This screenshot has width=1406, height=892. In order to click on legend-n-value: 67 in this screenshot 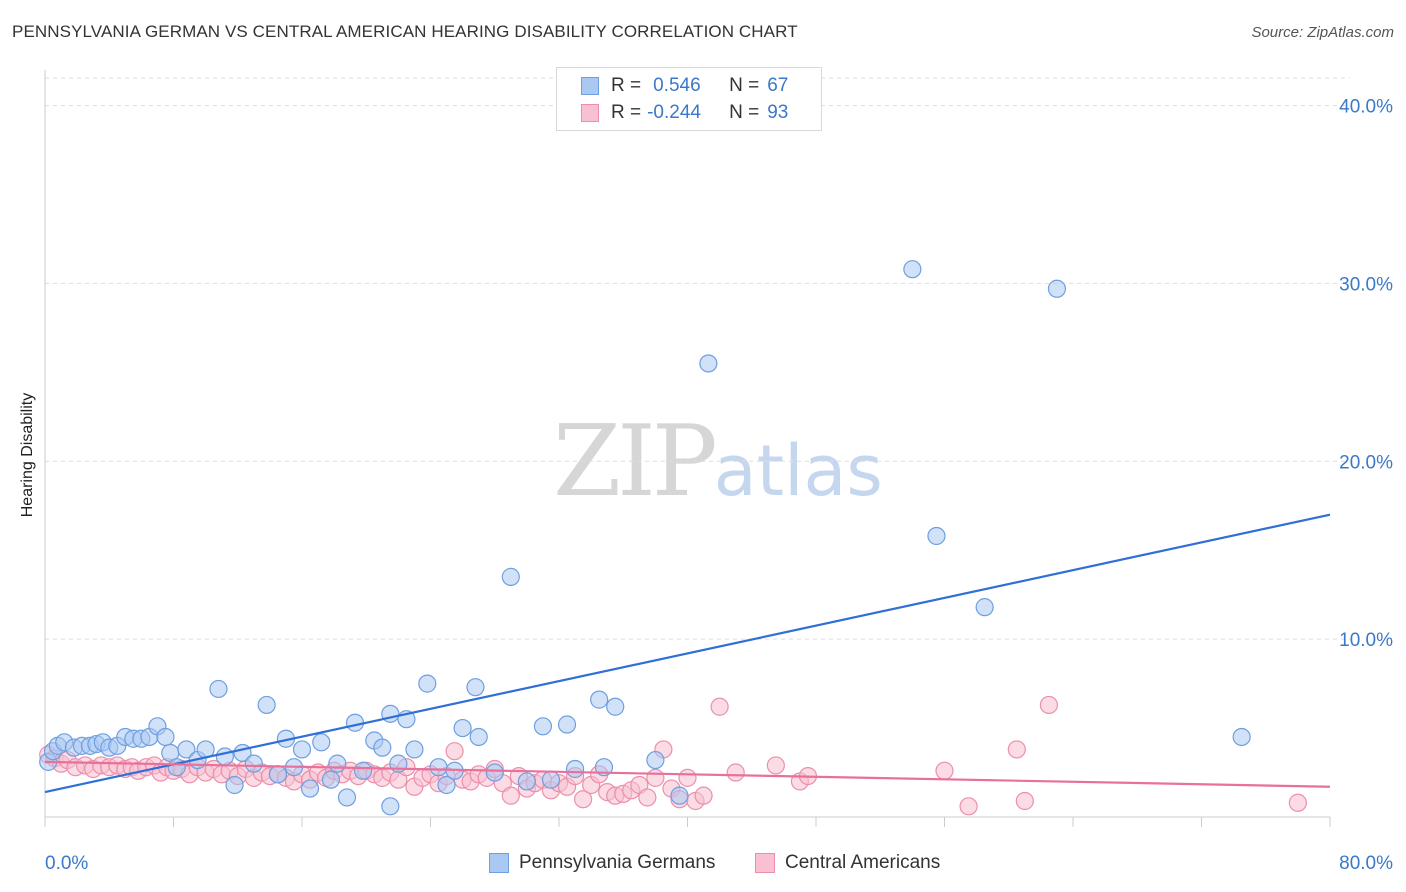, I will do `click(778, 85)`.